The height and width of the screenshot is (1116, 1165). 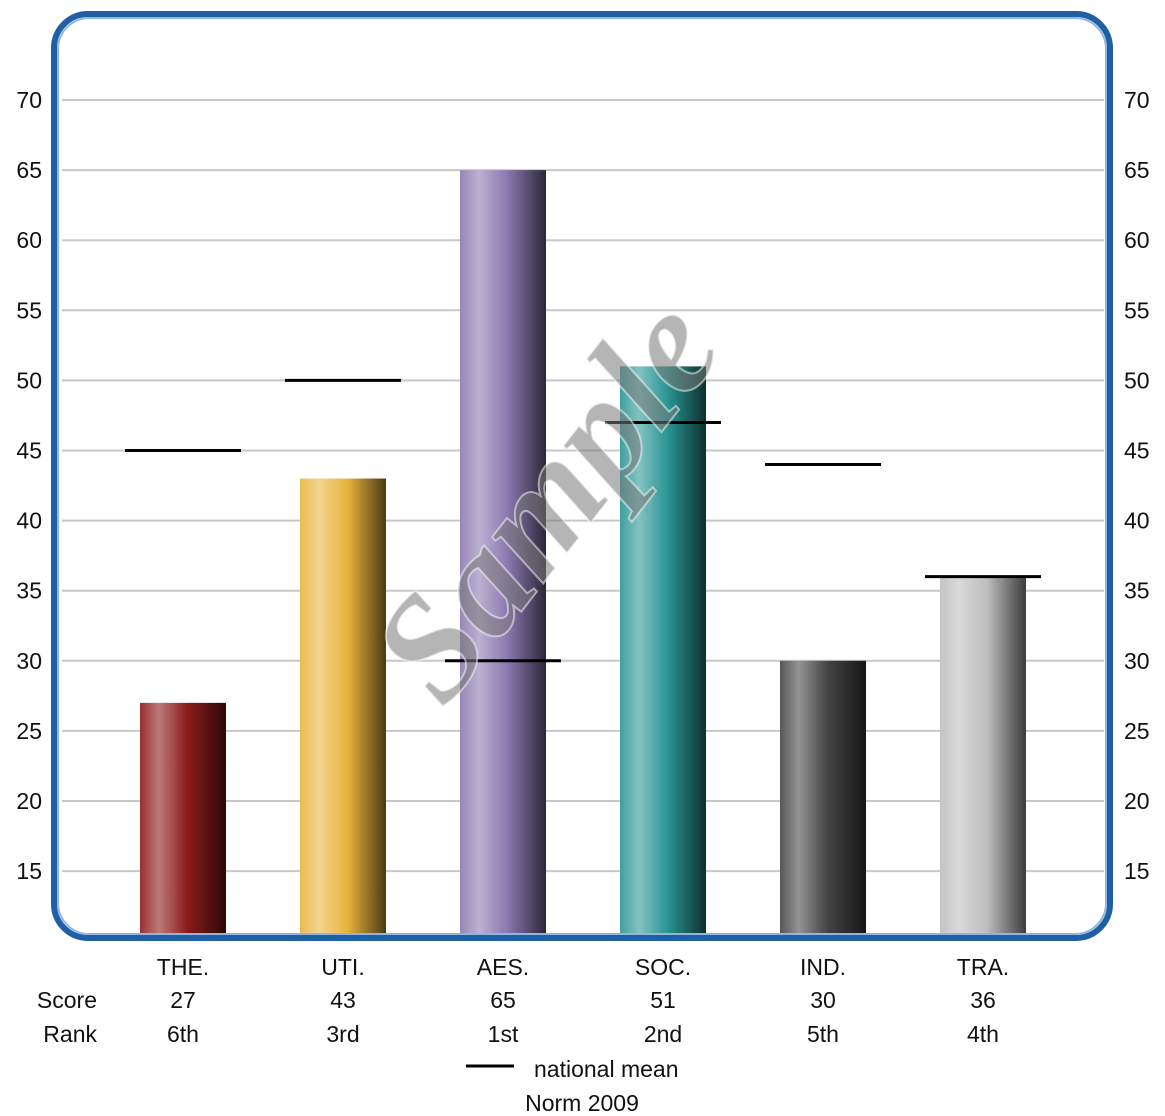 What do you see at coordinates (1137, 170) in the screenshot?
I see `y-tick-right-65: 65` at bounding box center [1137, 170].